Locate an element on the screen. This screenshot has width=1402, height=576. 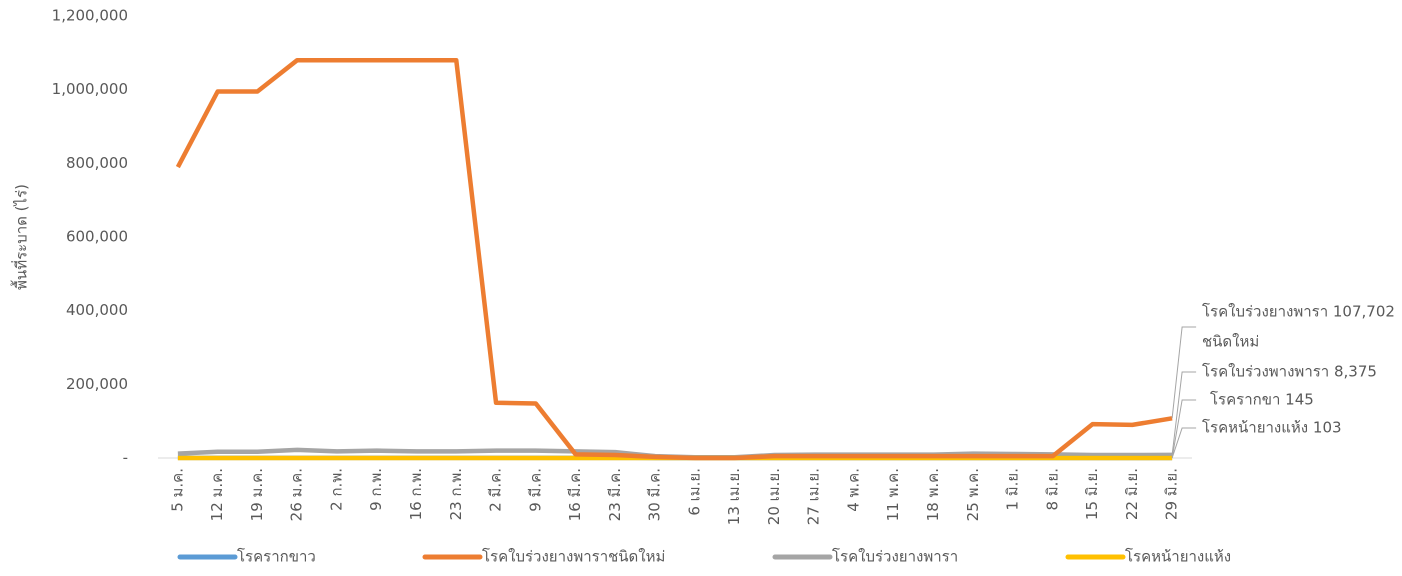
x-tick-label: 30 มี.ค. is located at coordinates (655, 494).